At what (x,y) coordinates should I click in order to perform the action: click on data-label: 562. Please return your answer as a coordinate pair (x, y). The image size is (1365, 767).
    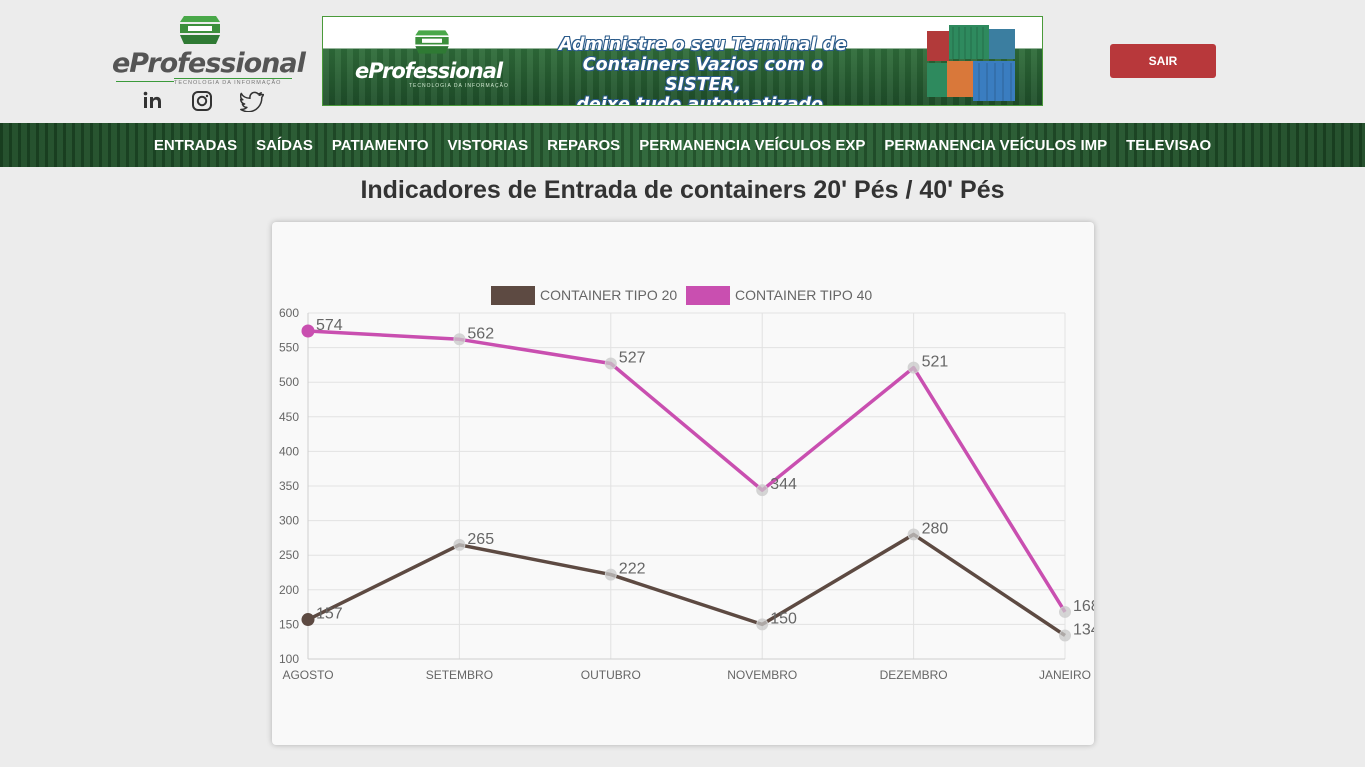
    Looking at the image, I should click on (480, 333).